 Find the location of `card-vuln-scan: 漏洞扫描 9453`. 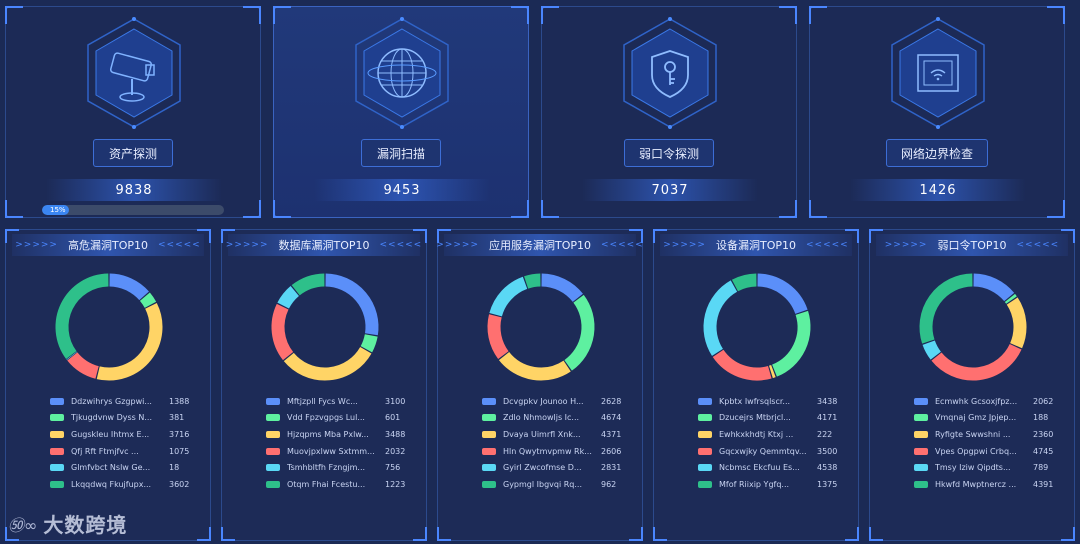

card-vuln-scan: 漏洞扫描 9453 is located at coordinates (401, 112).